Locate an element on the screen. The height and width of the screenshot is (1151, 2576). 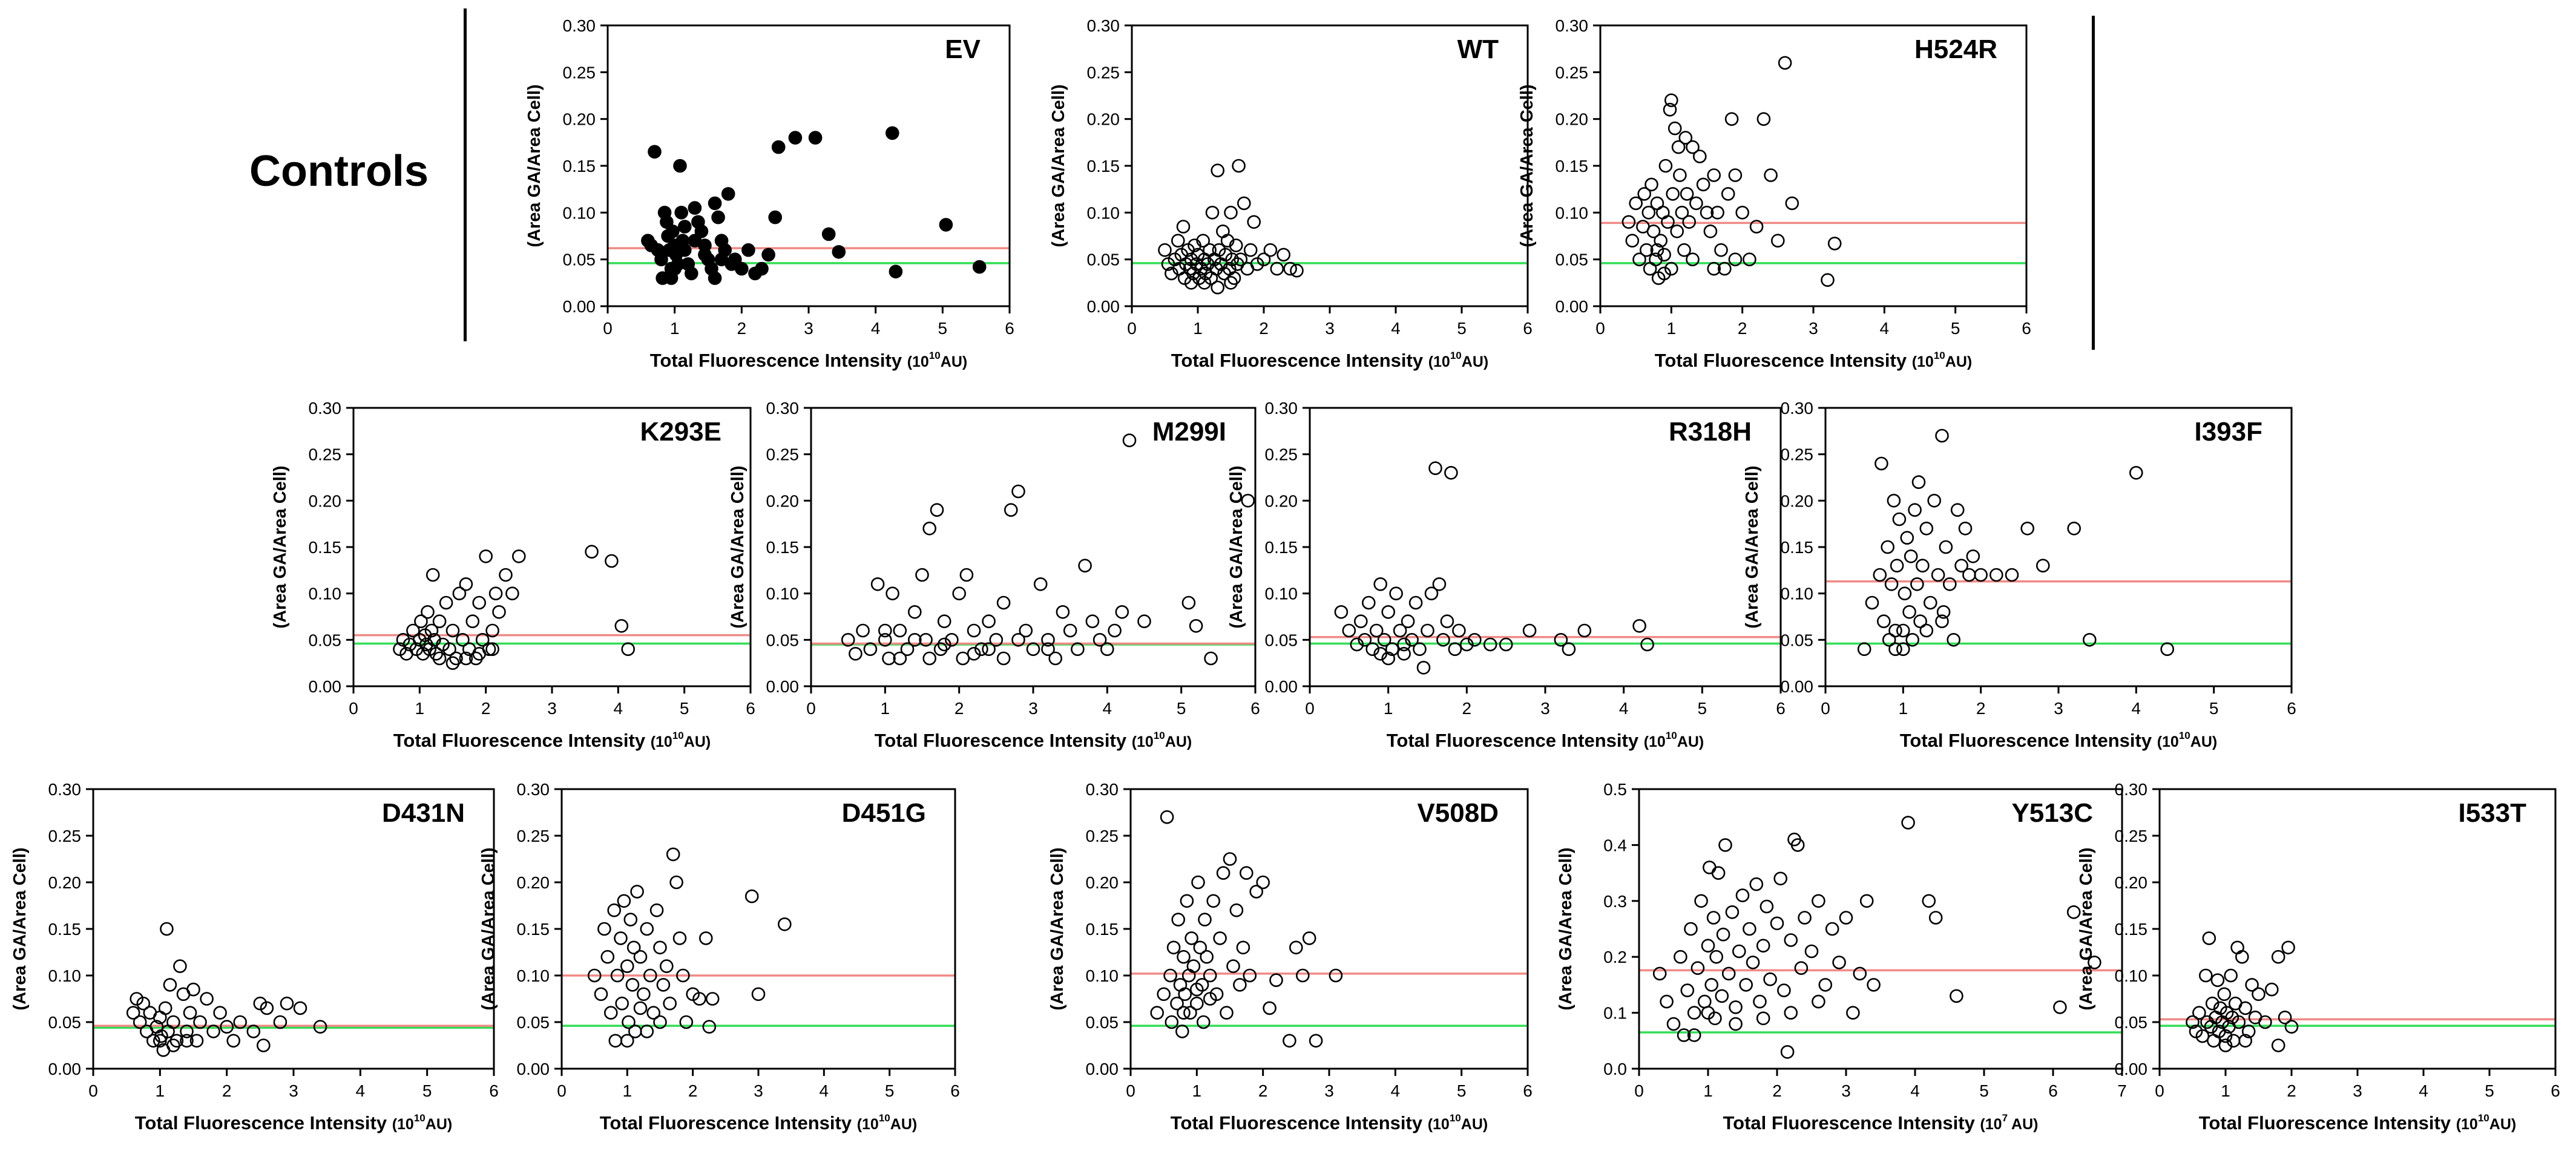
y-tick-label: 0.30 is located at coordinates (579, 25).